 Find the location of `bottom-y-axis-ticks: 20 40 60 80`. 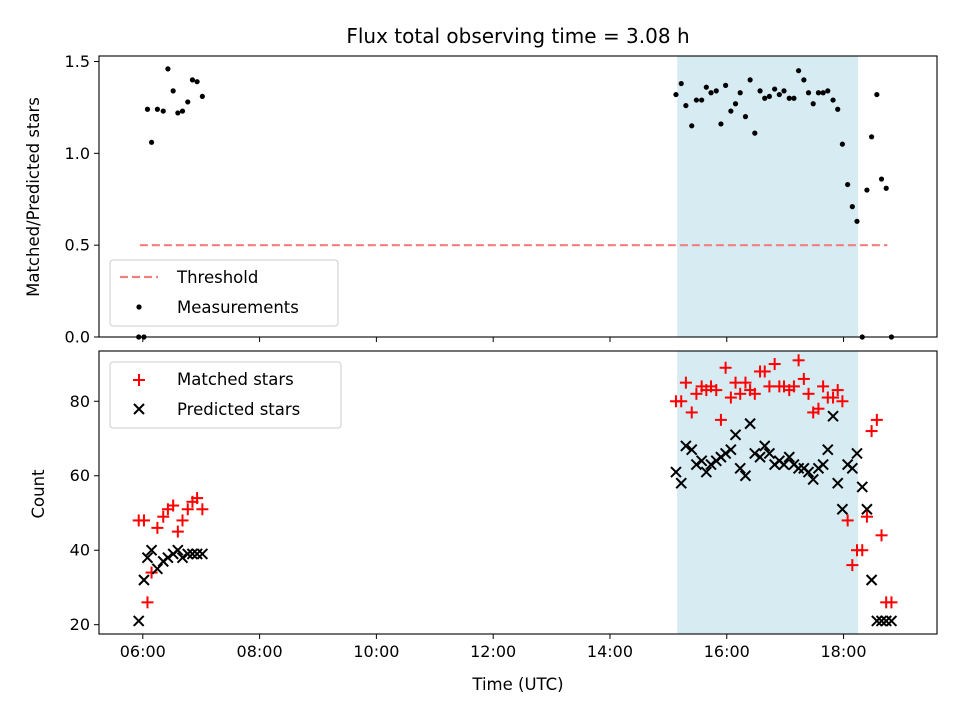

bottom-y-axis-ticks: 20 40 60 80 is located at coordinates (84, 513).